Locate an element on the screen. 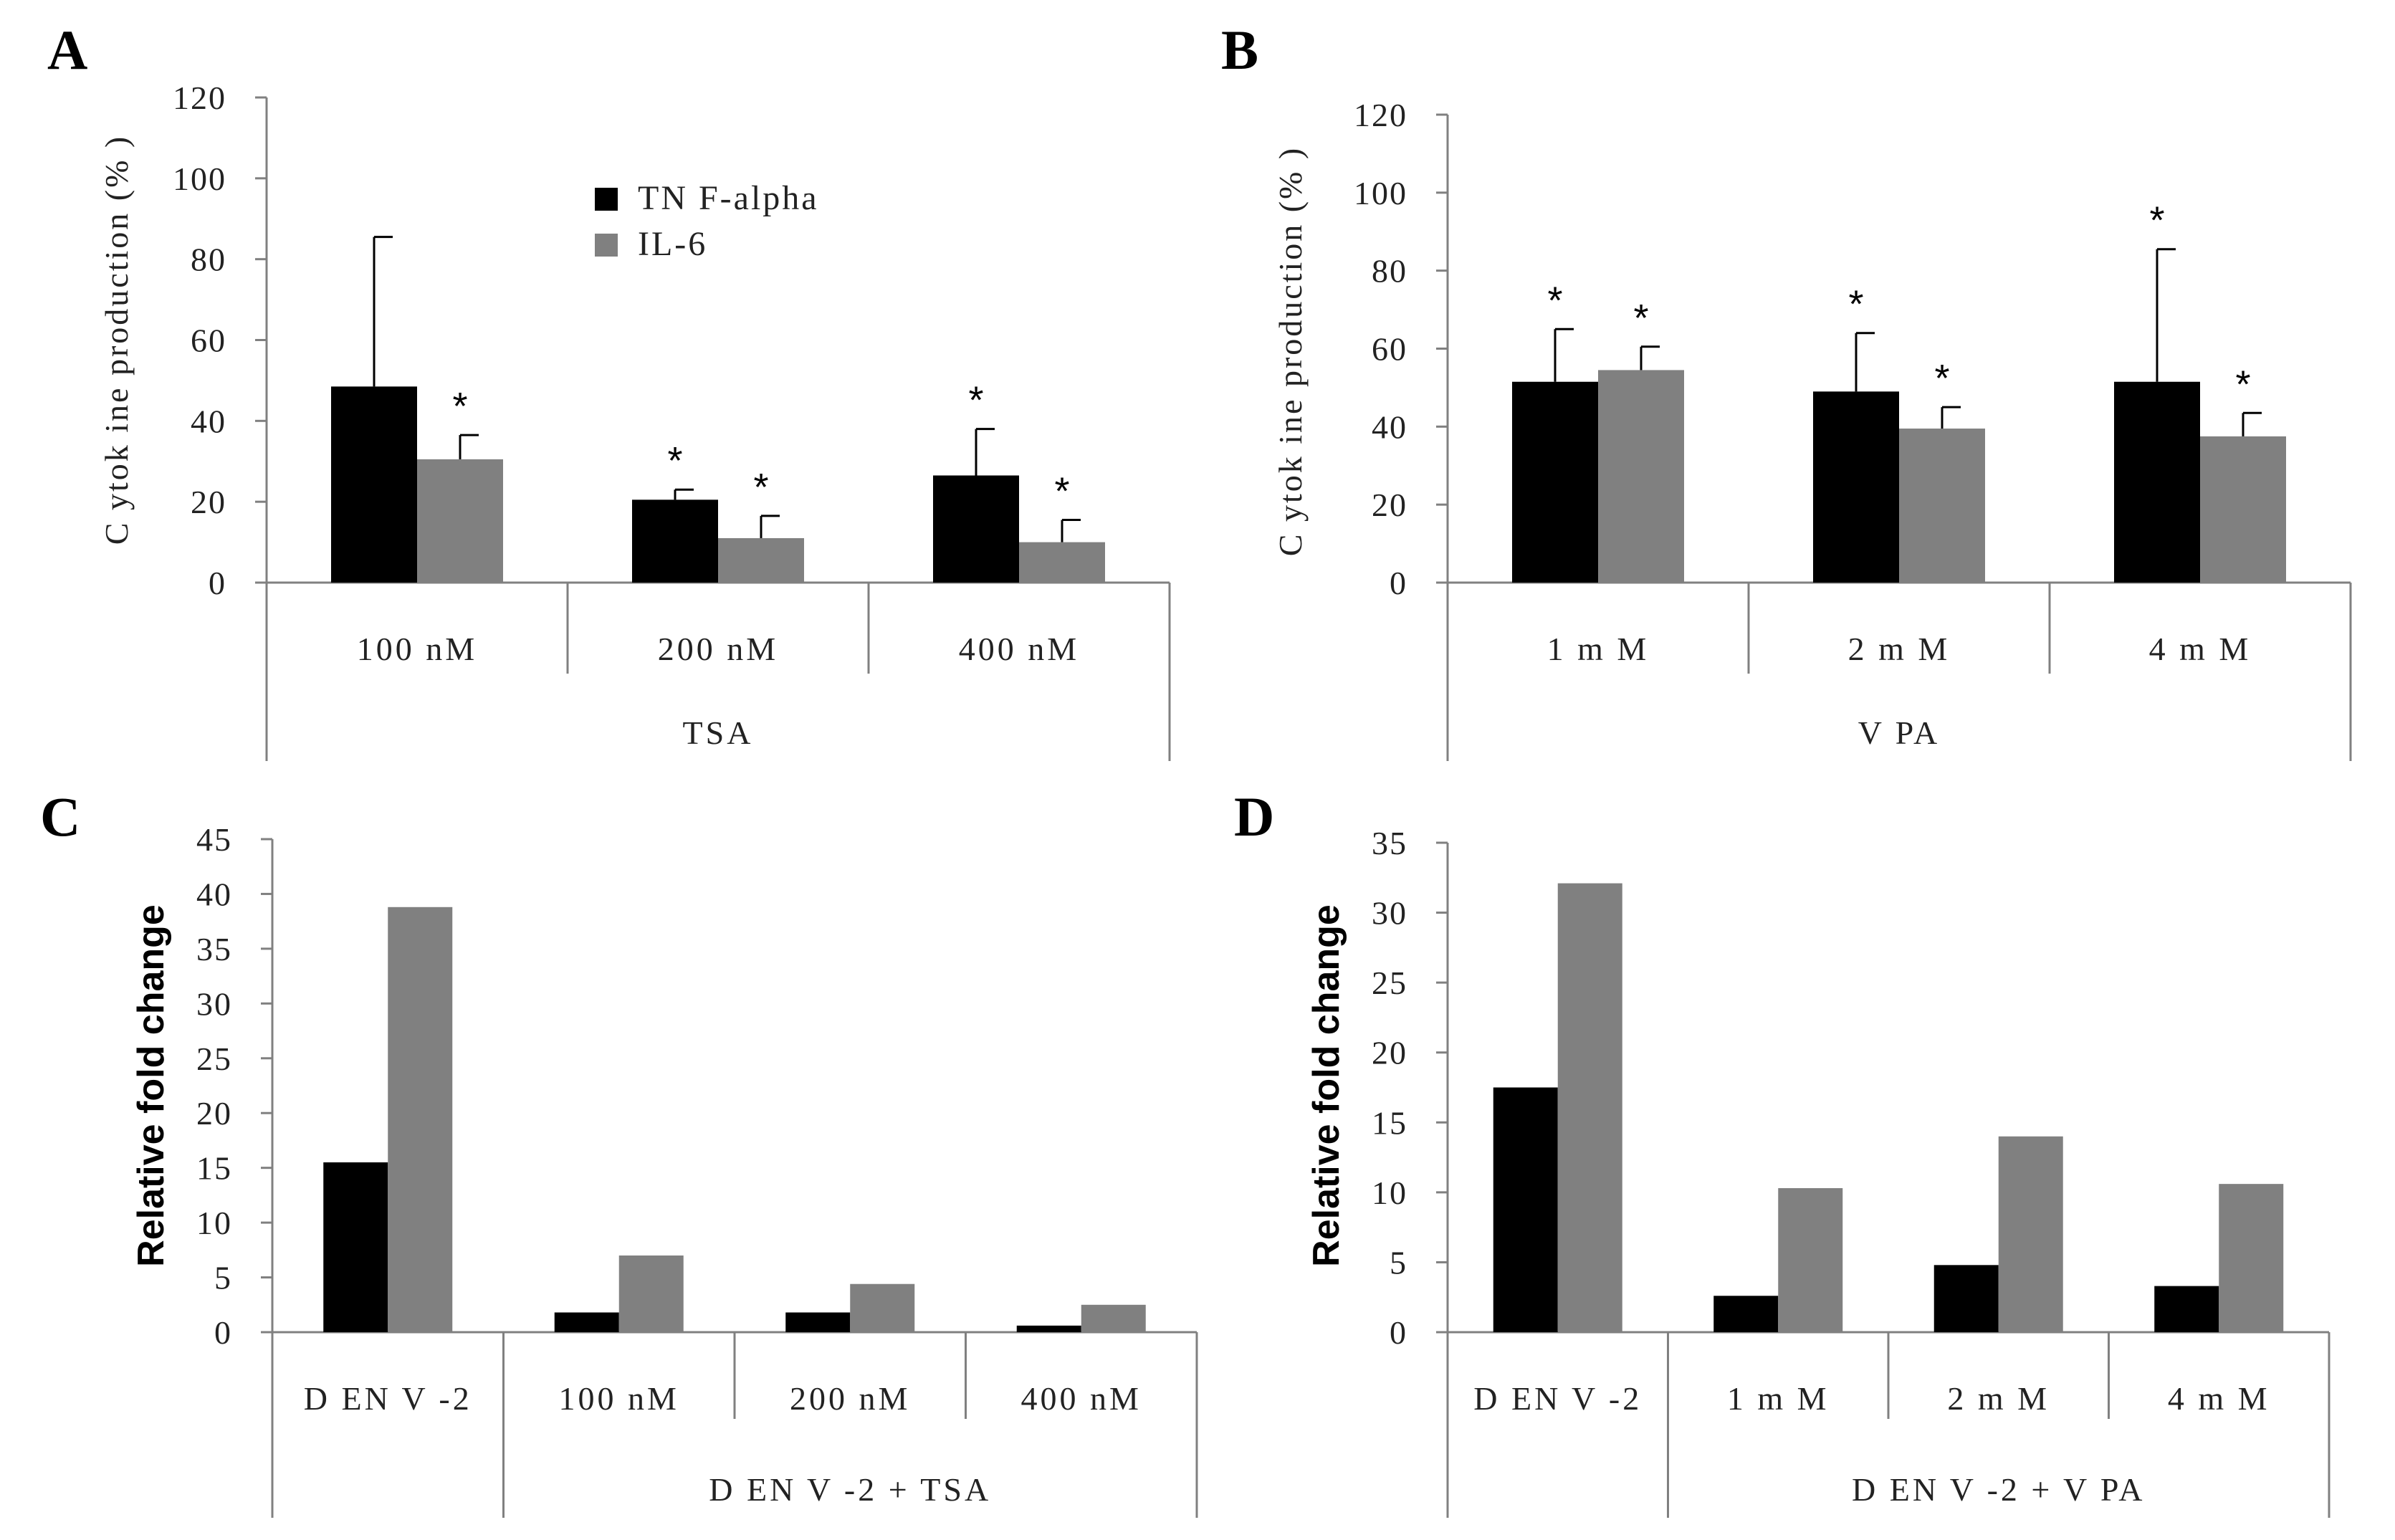  panel-a-y-tick-label: 80 is located at coordinates (209, 259).